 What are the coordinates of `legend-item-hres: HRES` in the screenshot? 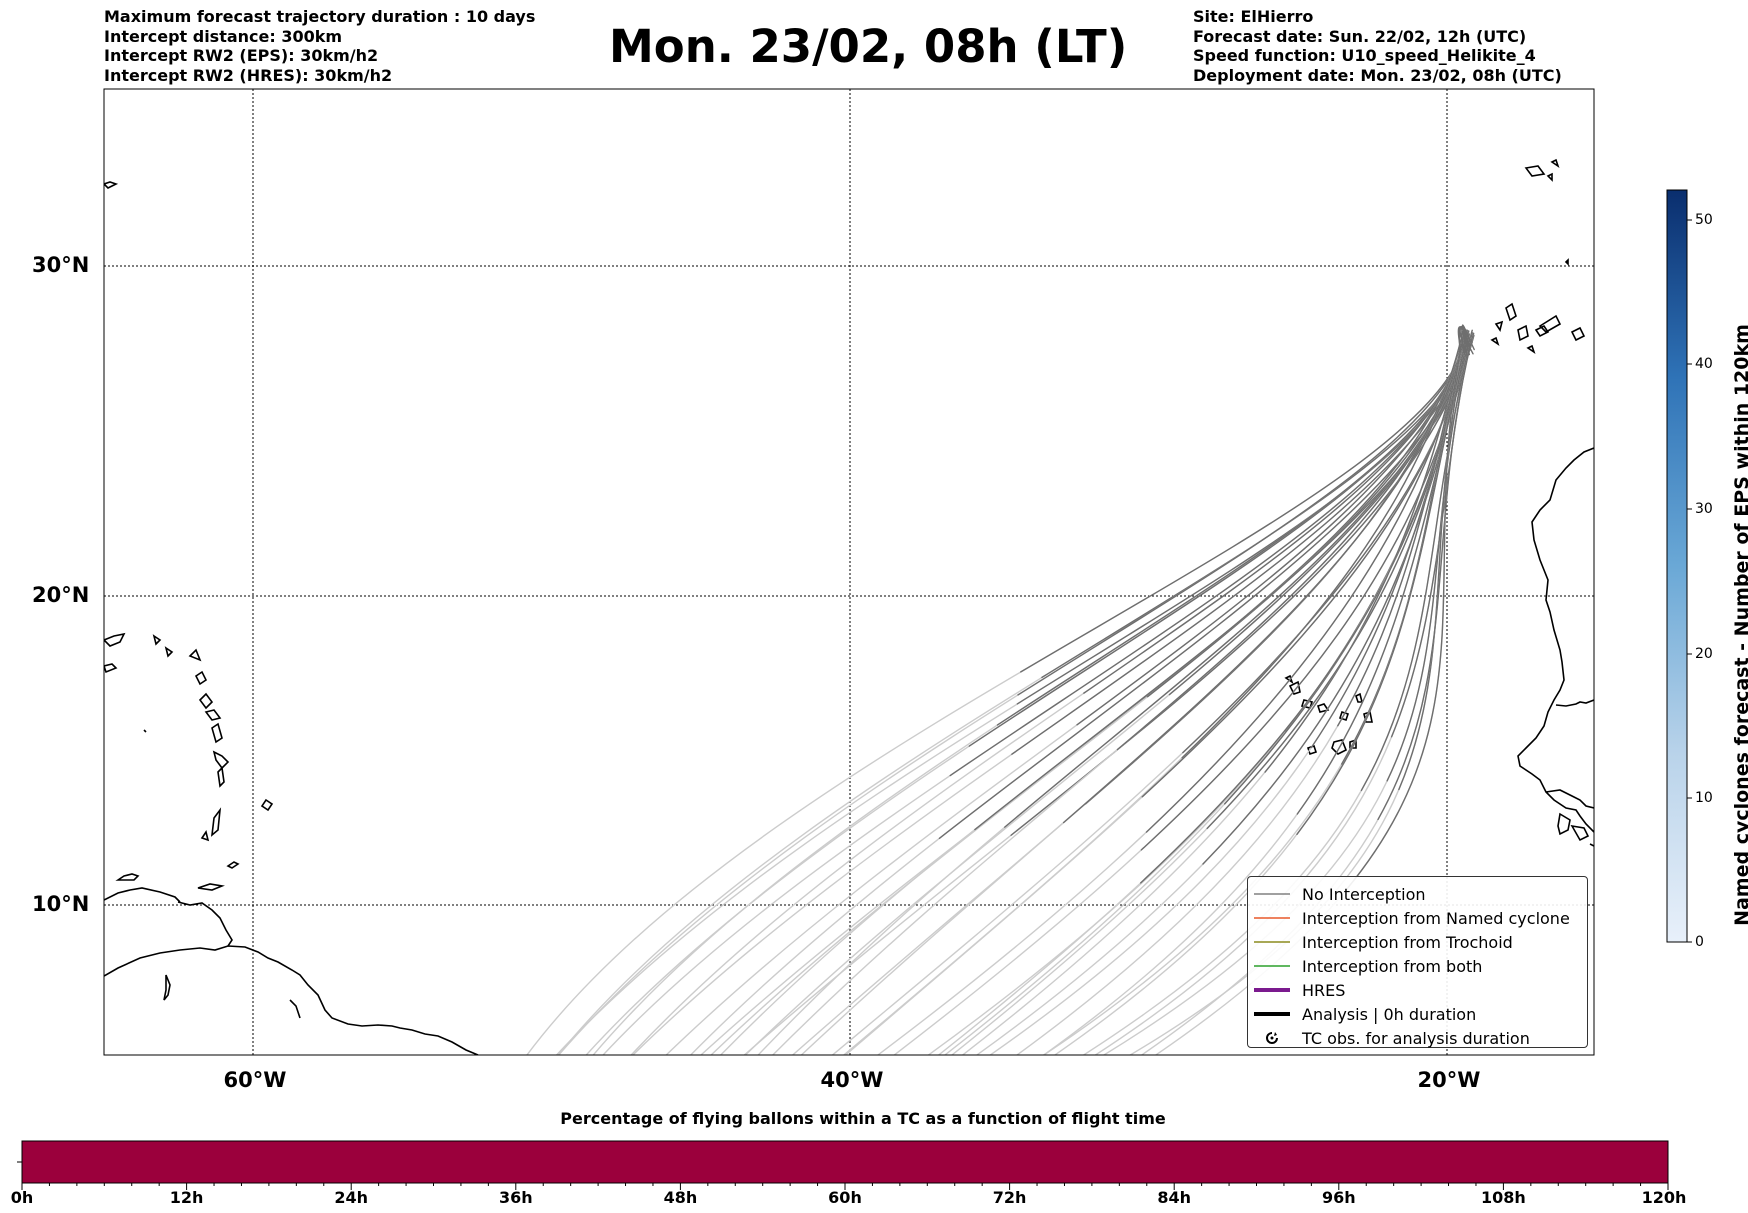 It's located at (1300, 990).